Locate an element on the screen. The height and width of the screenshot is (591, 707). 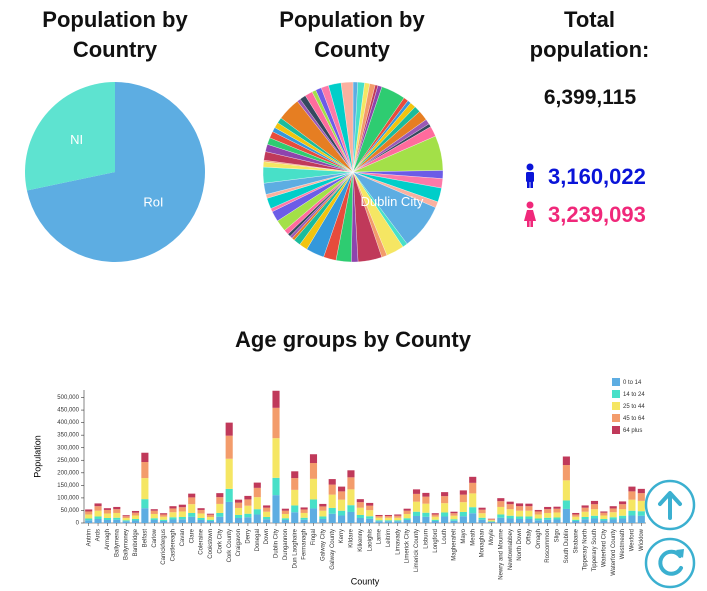
legend-swatch is located at coordinates (616, 382).